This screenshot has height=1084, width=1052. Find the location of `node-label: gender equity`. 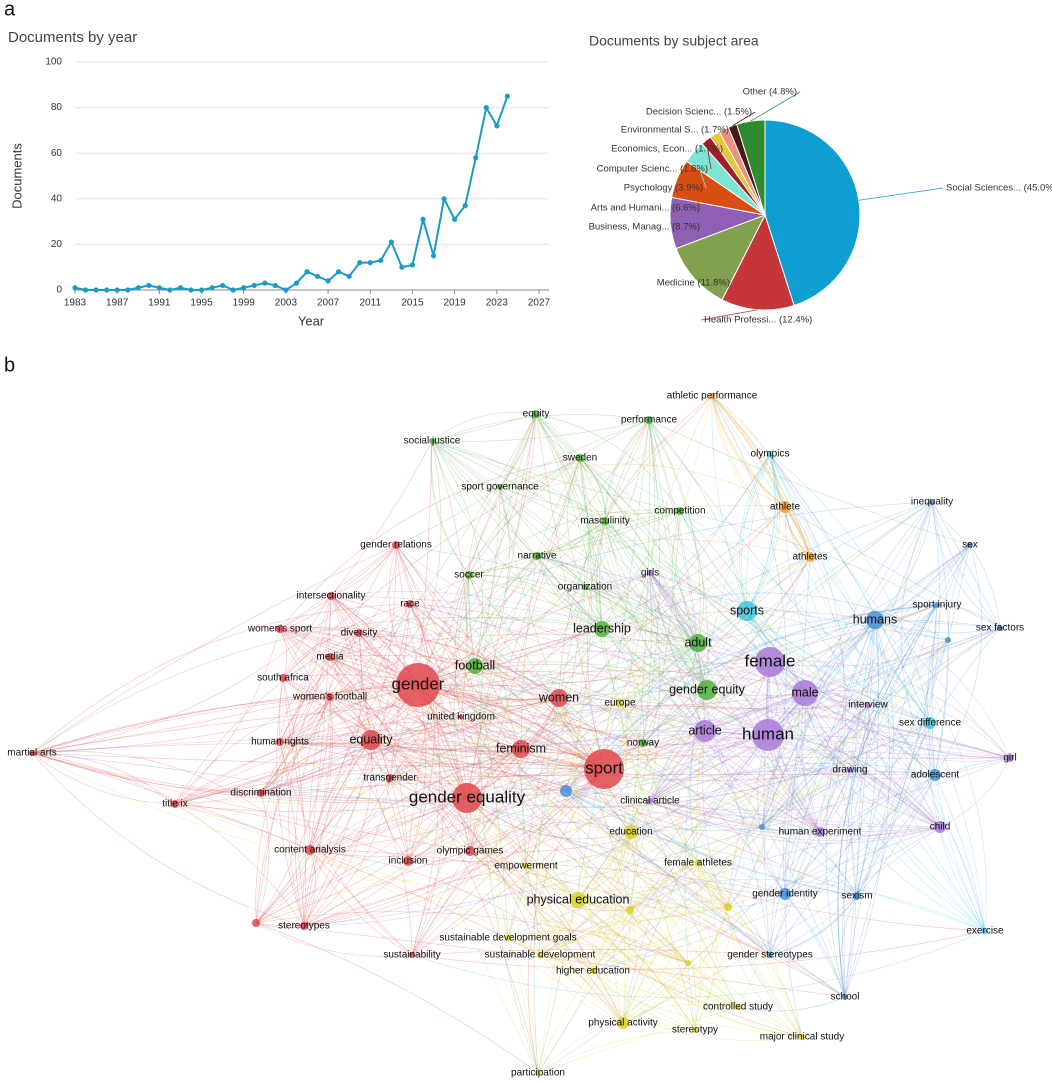

node-label: gender equity is located at coordinates (707, 689).